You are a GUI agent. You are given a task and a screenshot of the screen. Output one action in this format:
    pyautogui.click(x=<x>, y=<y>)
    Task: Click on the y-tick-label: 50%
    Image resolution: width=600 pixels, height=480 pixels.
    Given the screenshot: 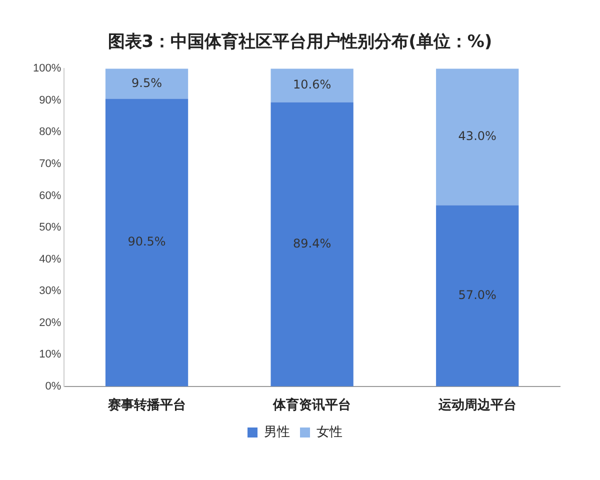 What is the action you would take?
    pyautogui.click(x=50, y=228)
    